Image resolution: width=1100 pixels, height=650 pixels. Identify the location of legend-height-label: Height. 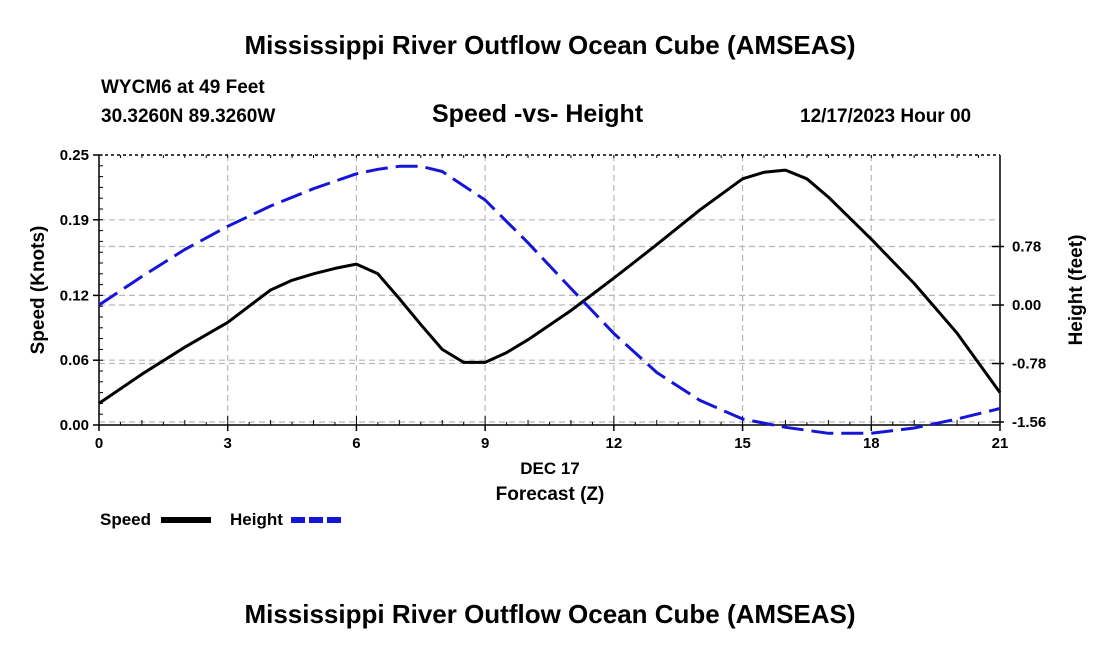
(256, 519).